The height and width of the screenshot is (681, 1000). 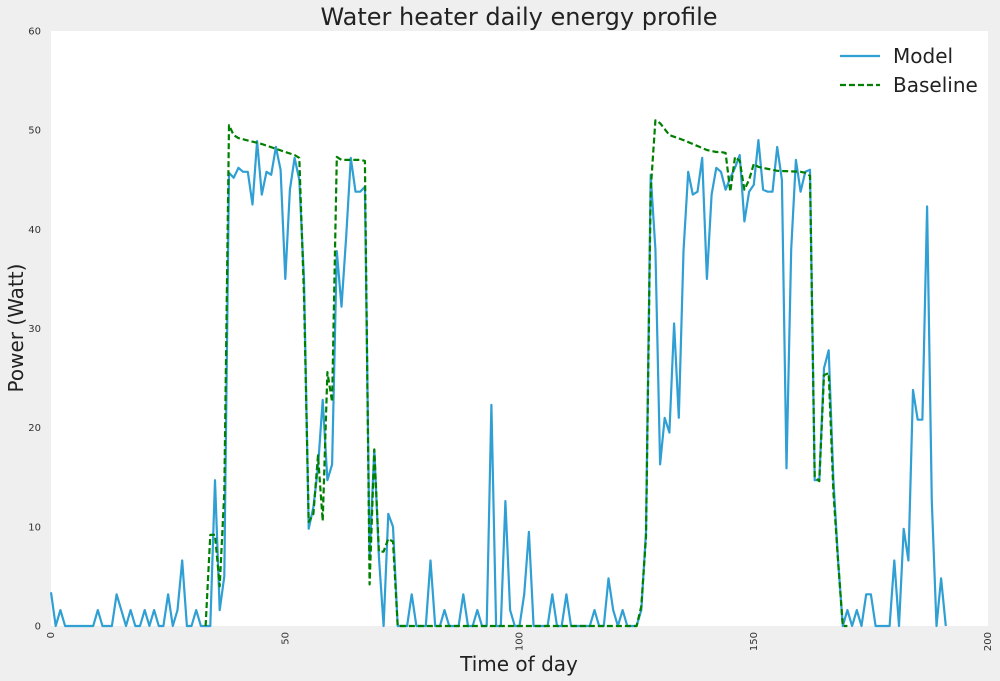 I want to click on x-tick-label: 0, so click(x=51, y=635).